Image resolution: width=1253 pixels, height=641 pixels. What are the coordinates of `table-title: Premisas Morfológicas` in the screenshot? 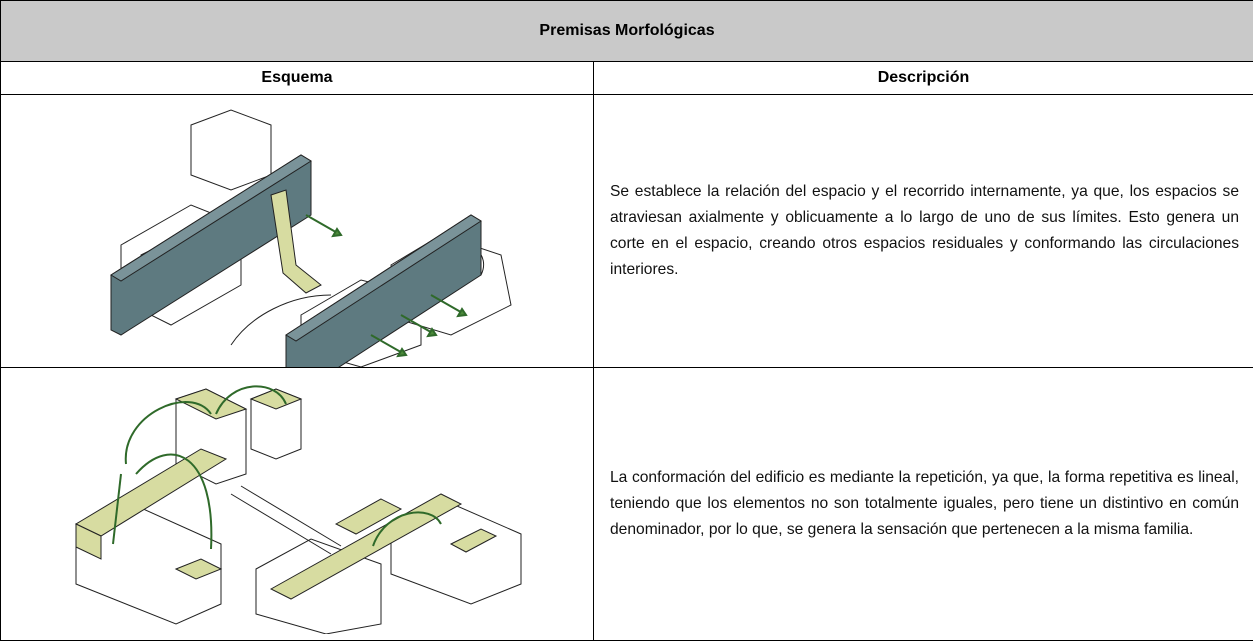 It's located at (627, 31).